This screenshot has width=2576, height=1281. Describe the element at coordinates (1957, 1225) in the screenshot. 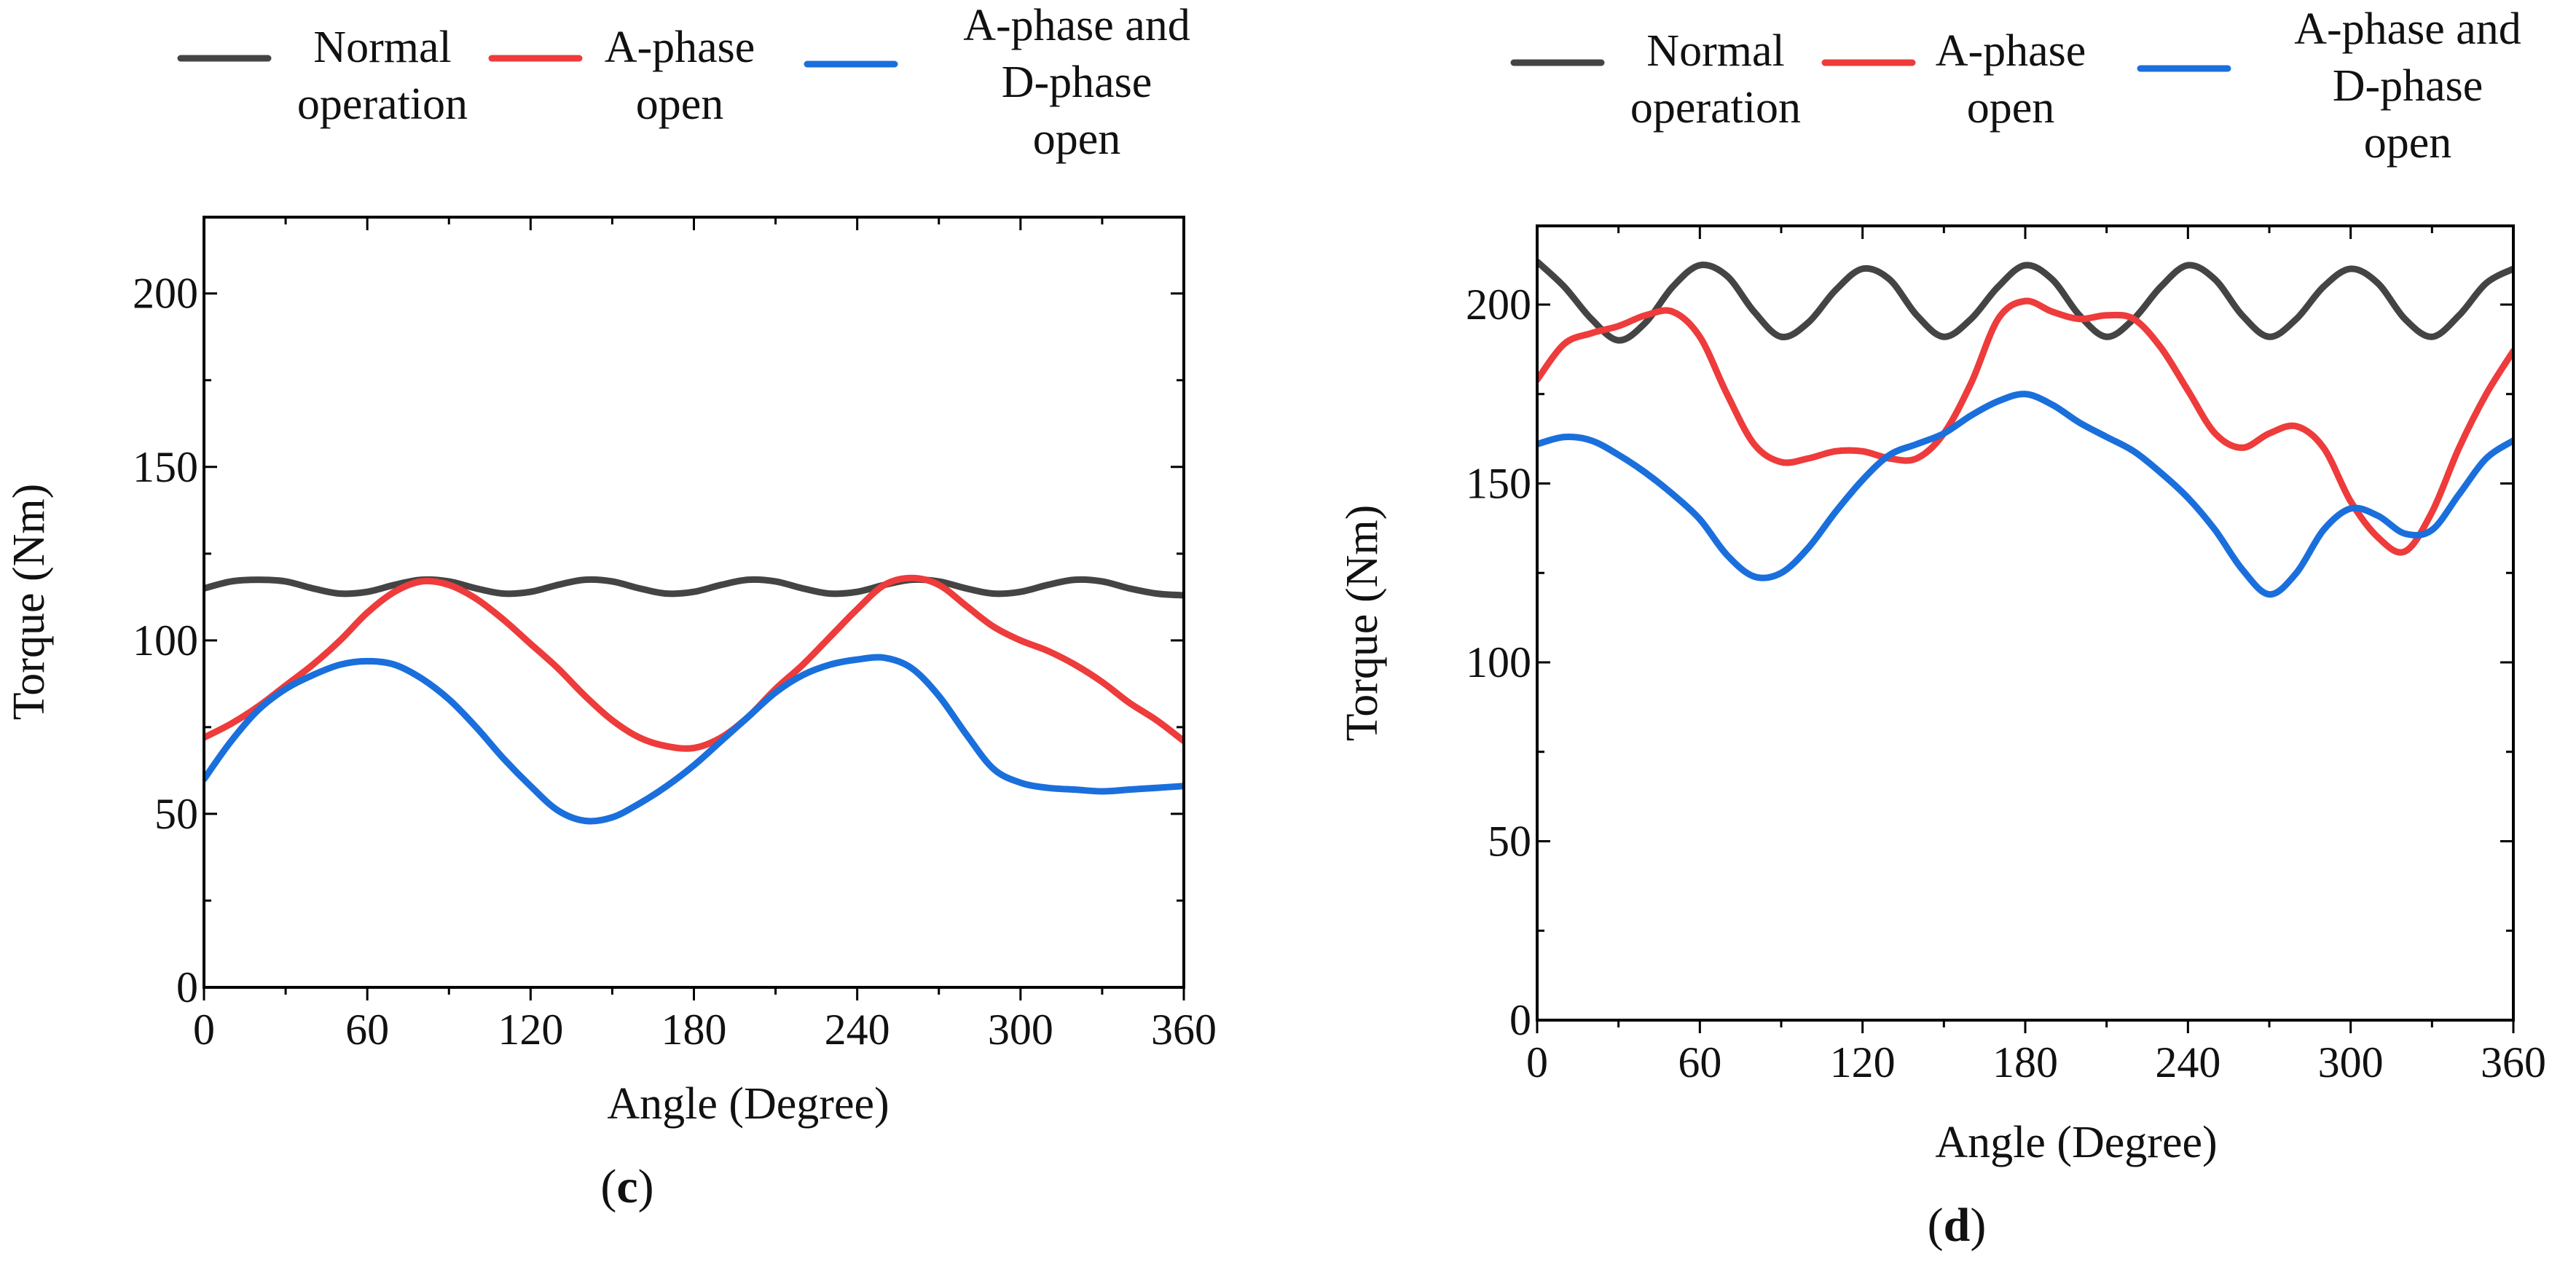

I see `panel-label: (d)` at that location.